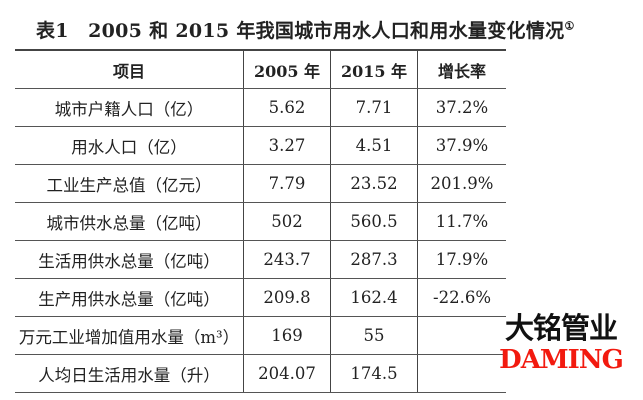  Describe the element at coordinates (129, 107) in the screenshot. I see `cell-item: 城市户籍人口（亿）` at that location.